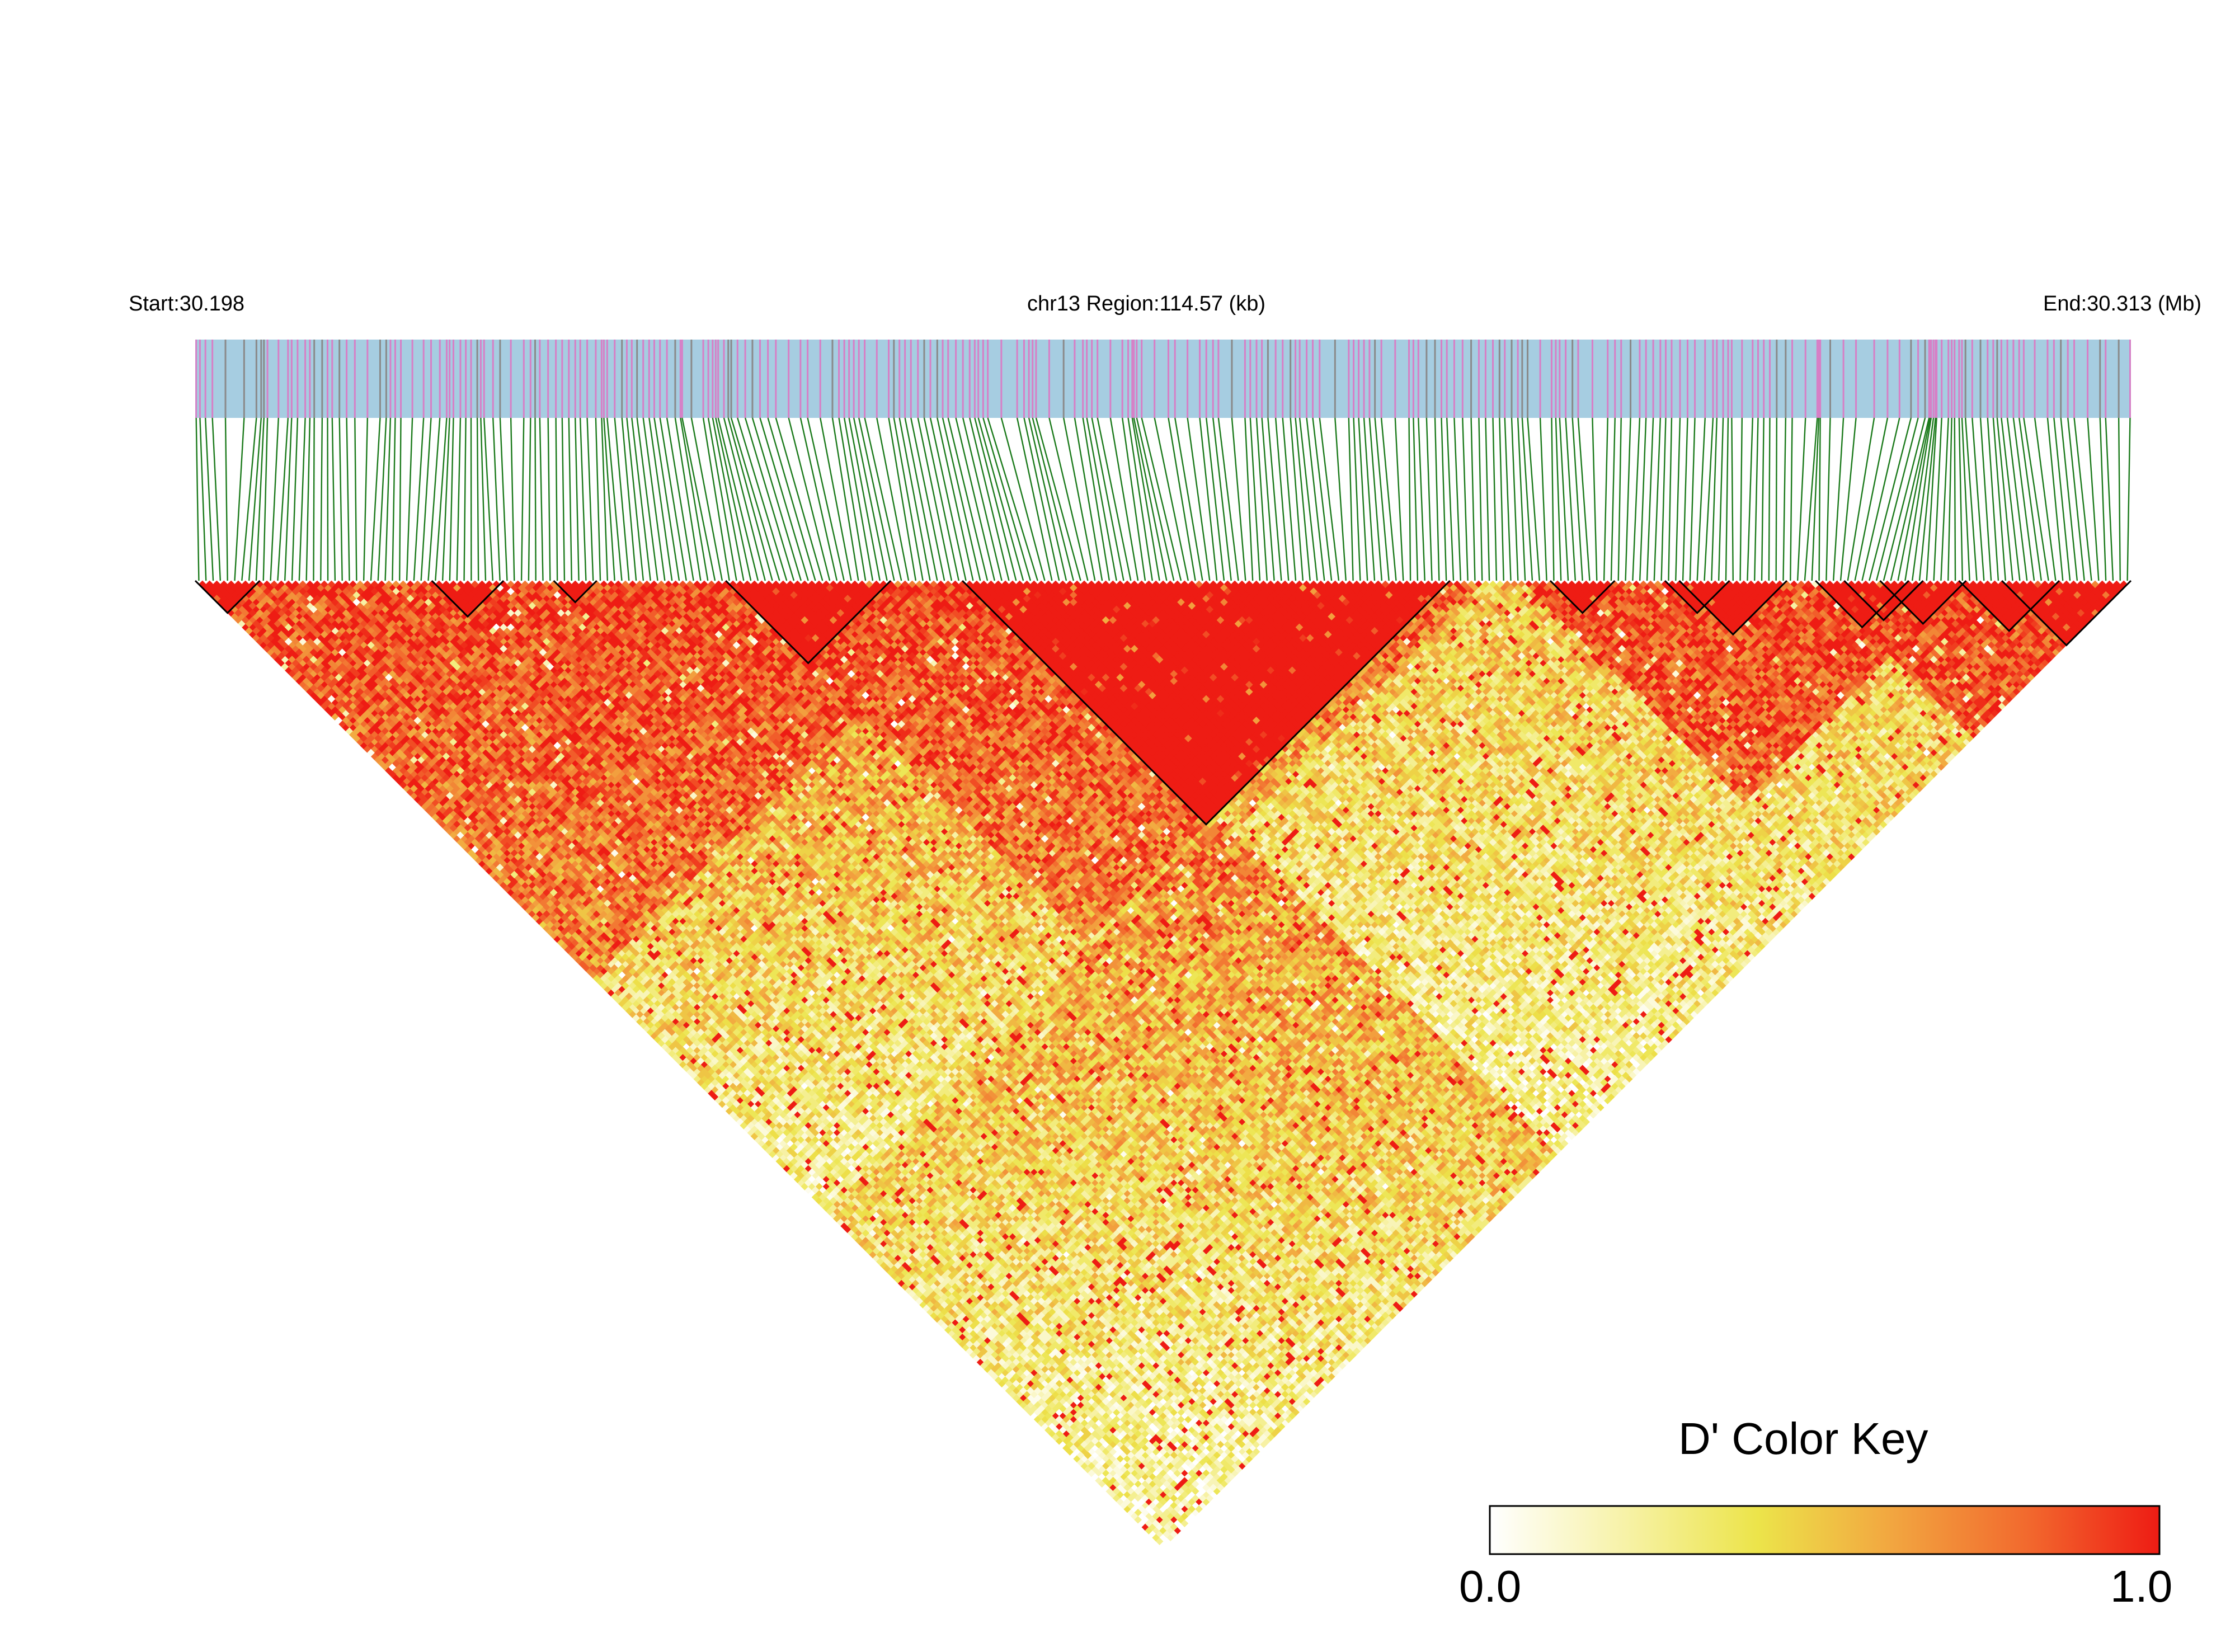 The image size is (2235, 1652). I want to click on snp-connector-lines, so click(1163, 499).